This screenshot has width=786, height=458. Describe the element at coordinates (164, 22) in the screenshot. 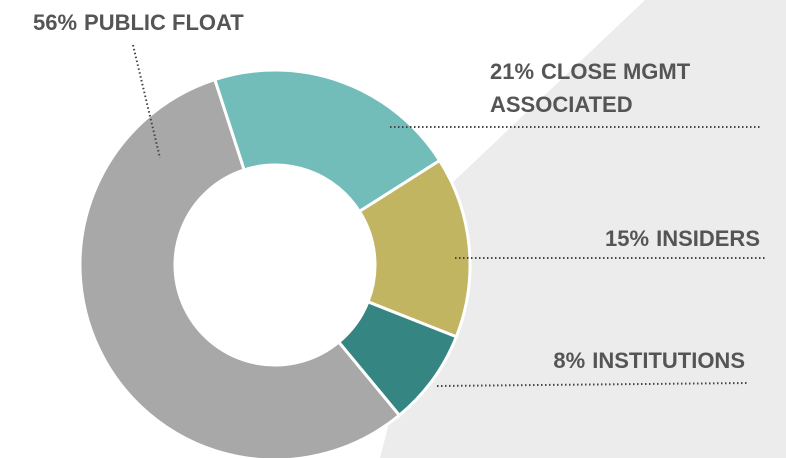

I see `category-label: PUBLIC FLOAT` at that location.